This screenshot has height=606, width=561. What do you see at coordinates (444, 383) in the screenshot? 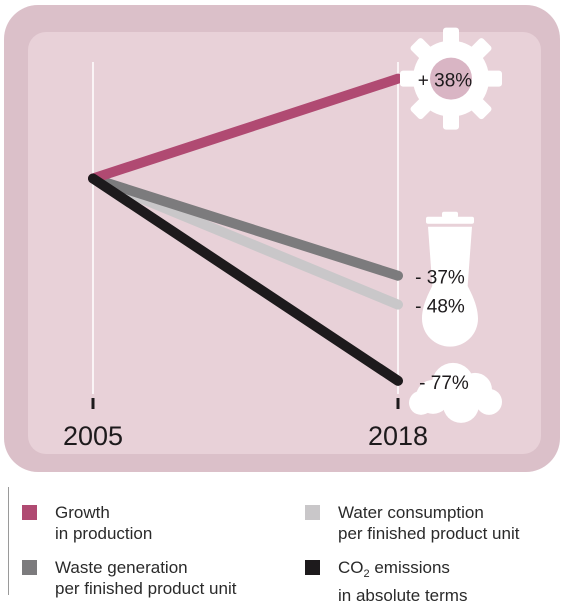
I see `change-label: - 77%` at bounding box center [444, 383].